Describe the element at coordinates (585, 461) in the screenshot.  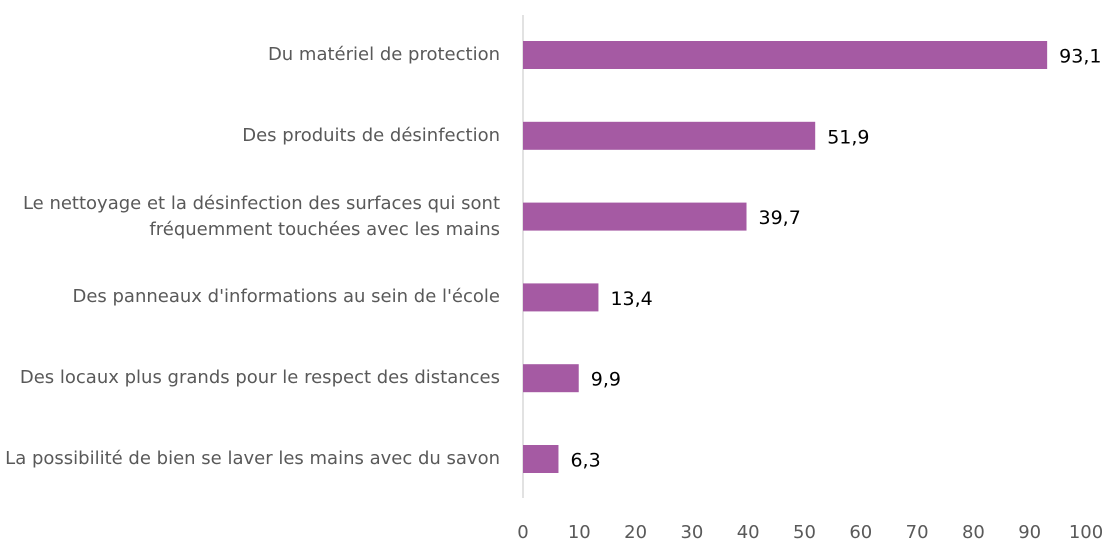
I see `value-label: 6,3` at that location.